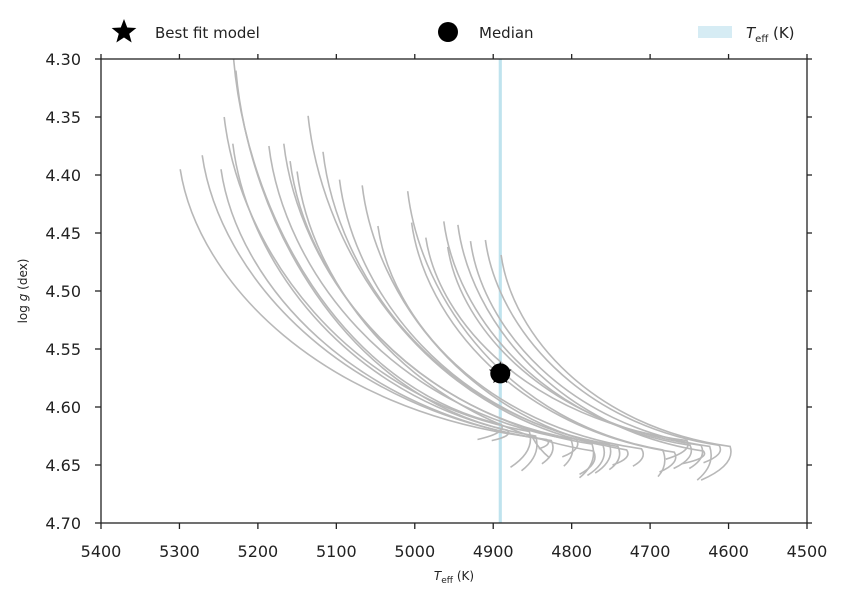 The image size is (847, 600). Describe the element at coordinates (650, 551) in the screenshot. I see `x-tick-label: 4700` at that location.